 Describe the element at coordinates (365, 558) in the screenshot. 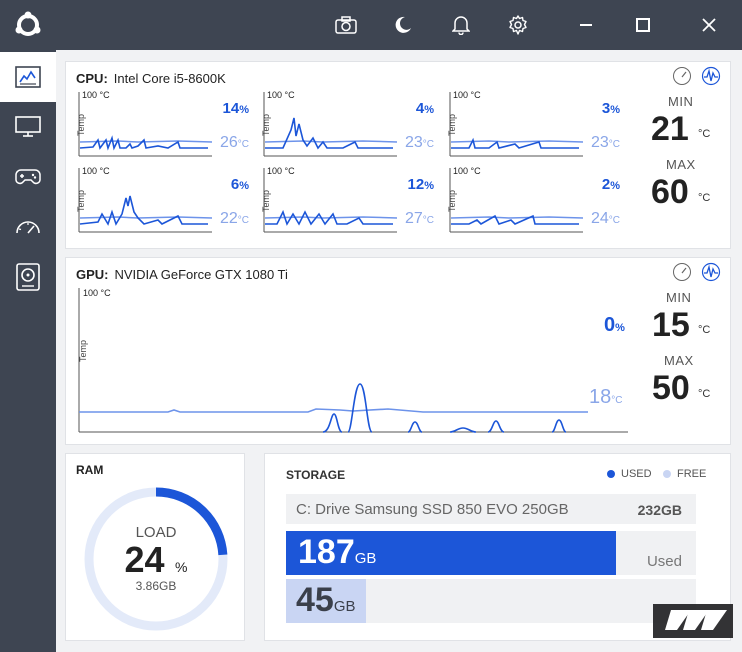

I see `used-unit: GB` at that location.